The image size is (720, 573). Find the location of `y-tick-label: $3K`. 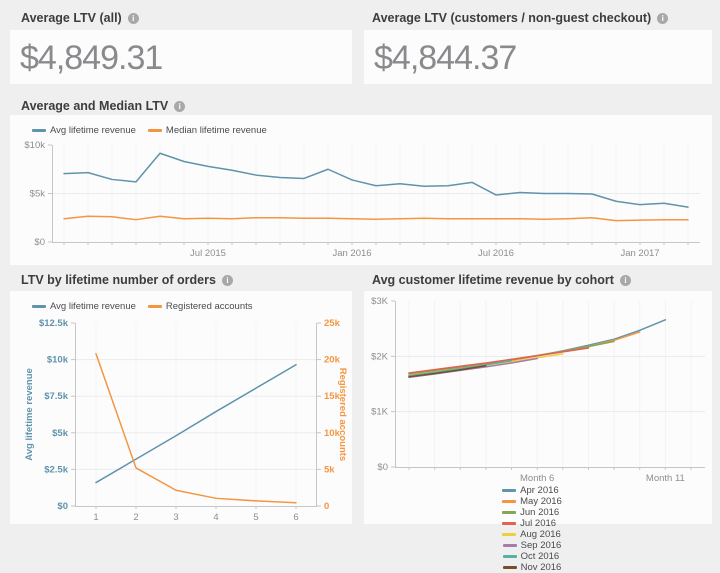

y-tick-label: $3K is located at coordinates (380, 301).